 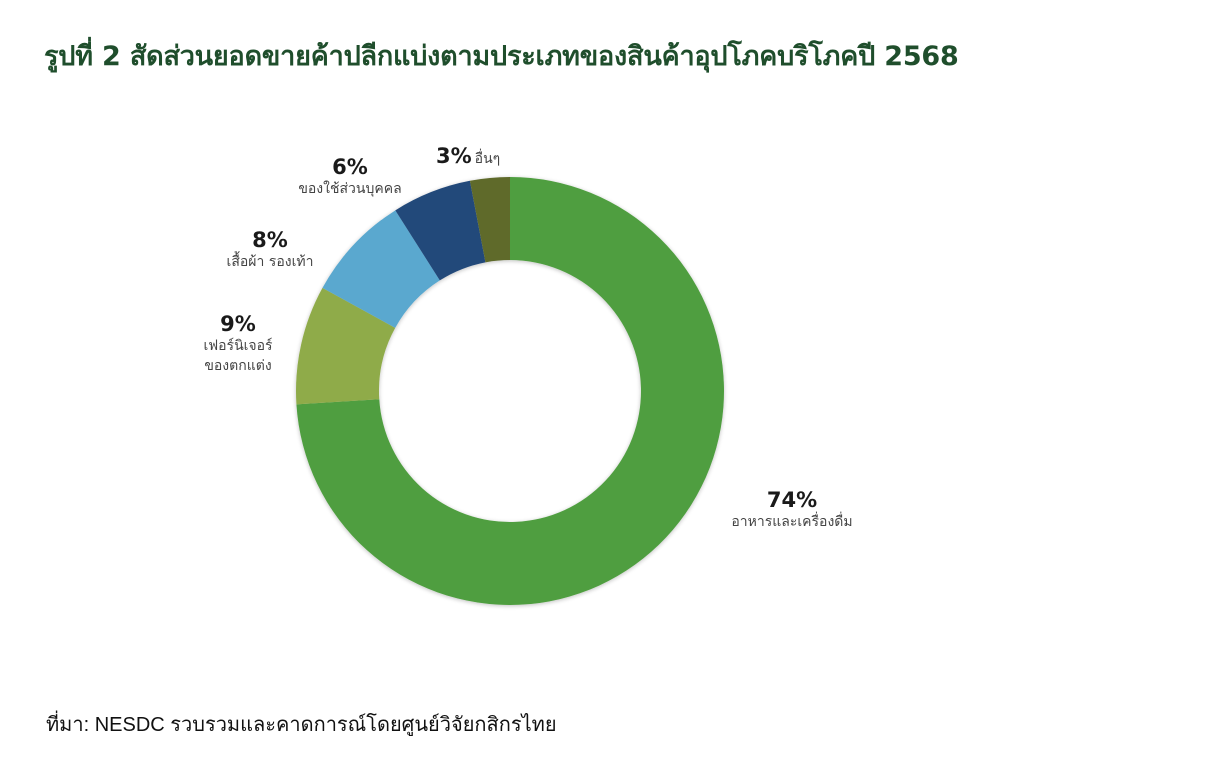 I want to click on label-clothing-name: เสื้อผ้า รองเท้า, so click(x=270, y=262).